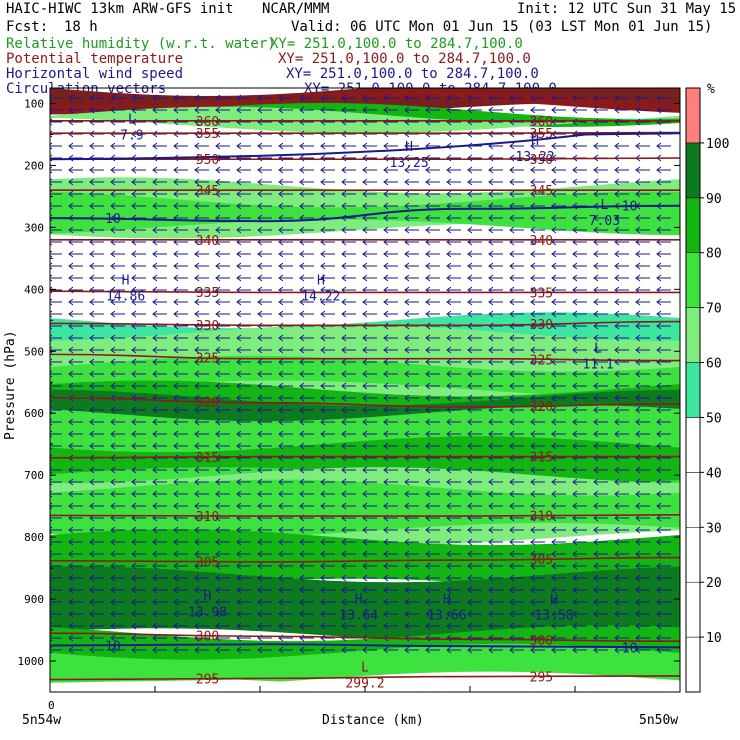 This screenshot has height=740, width=740. What do you see at coordinates (409, 163) in the screenshot?
I see `extremum-value: 13.25` at bounding box center [409, 163].